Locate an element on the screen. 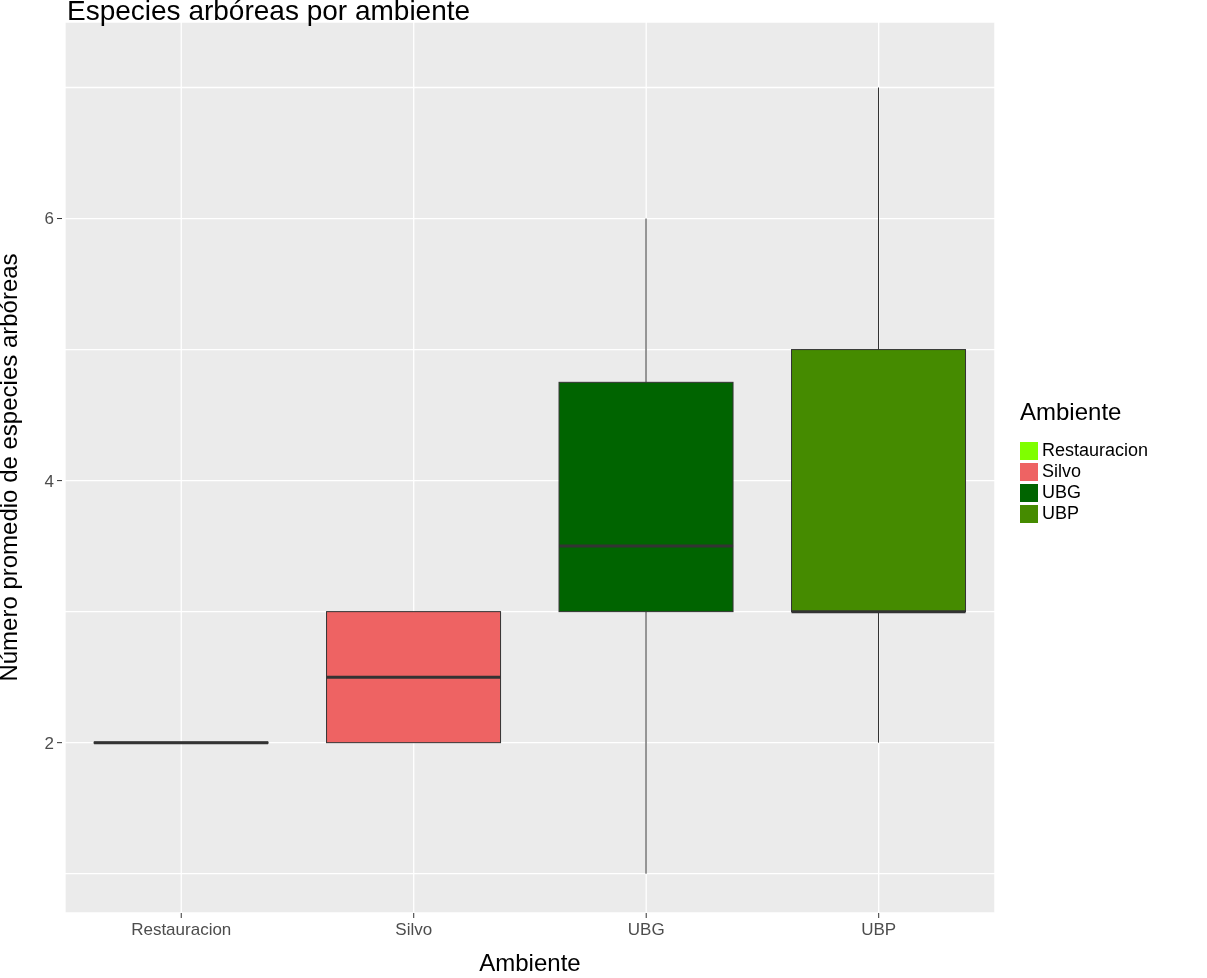 This screenshot has width=1207, height=978. x-tick-label: Silvo is located at coordinates (414, 929).